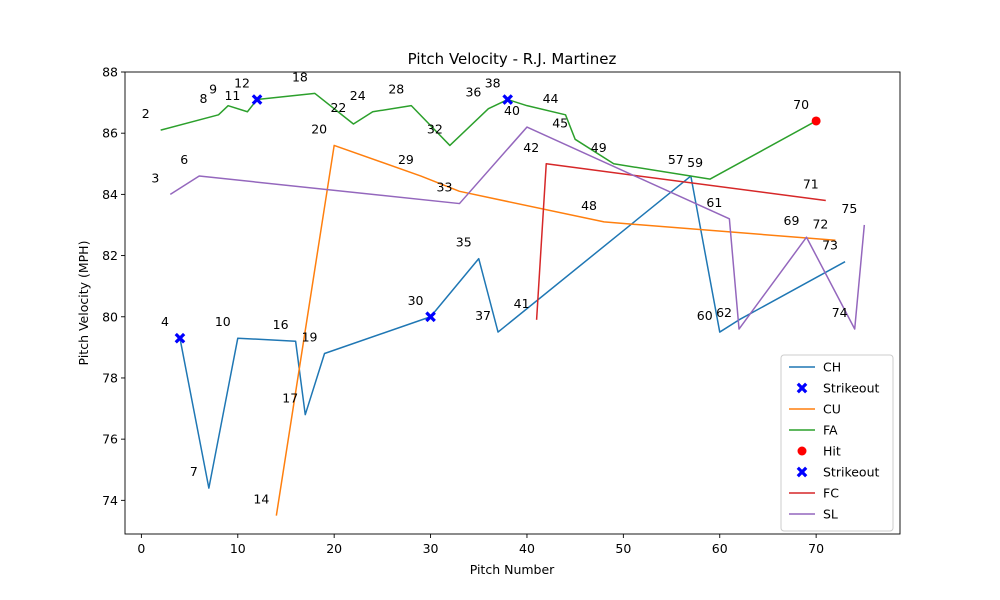 The image size is (1000, 600). I want to click on series-line-fc, so click(680, 241).